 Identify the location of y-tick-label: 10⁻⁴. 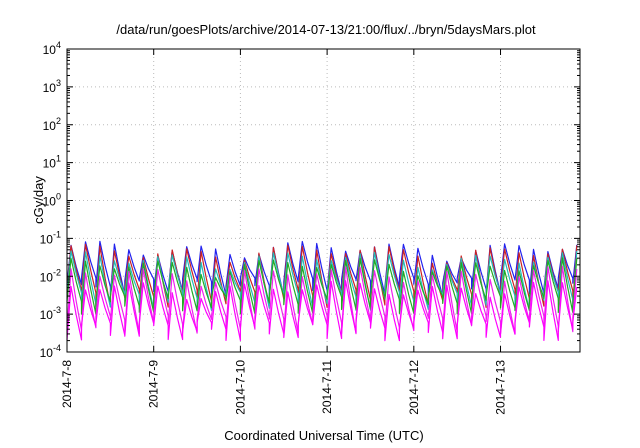
(50, 351).